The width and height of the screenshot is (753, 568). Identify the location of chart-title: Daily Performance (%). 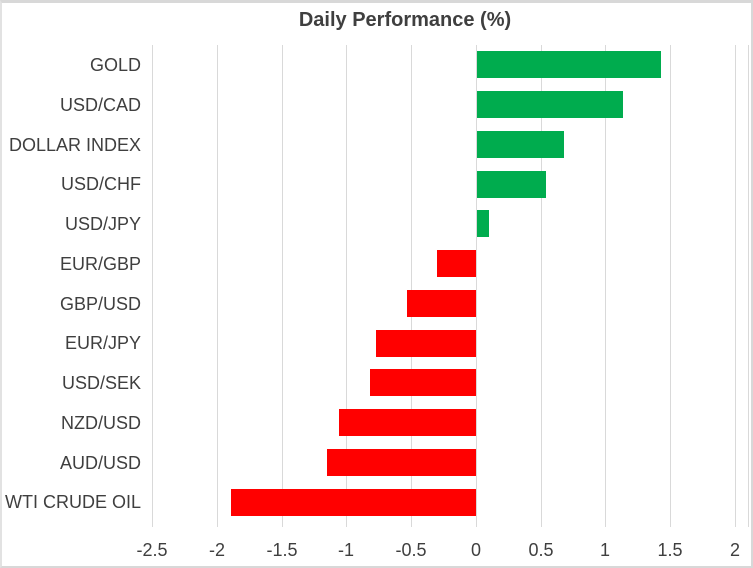
(405, 20).